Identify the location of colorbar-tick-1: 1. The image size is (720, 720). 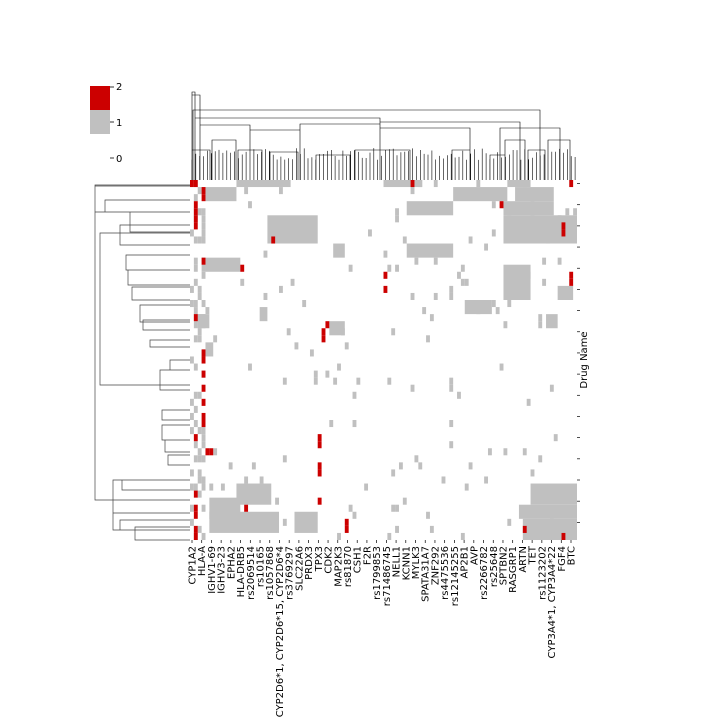
(119, 123).